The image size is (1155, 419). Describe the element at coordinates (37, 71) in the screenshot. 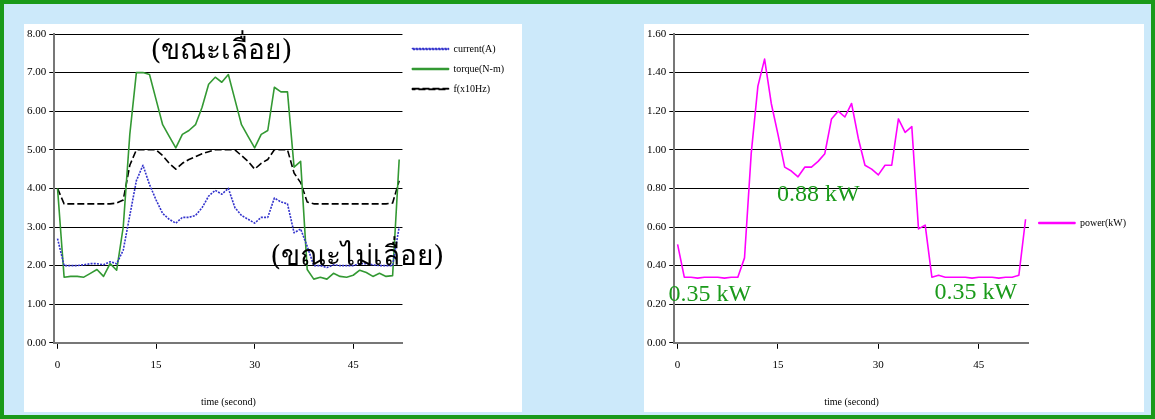

I see `y-tick-label: 7.00` at that location.